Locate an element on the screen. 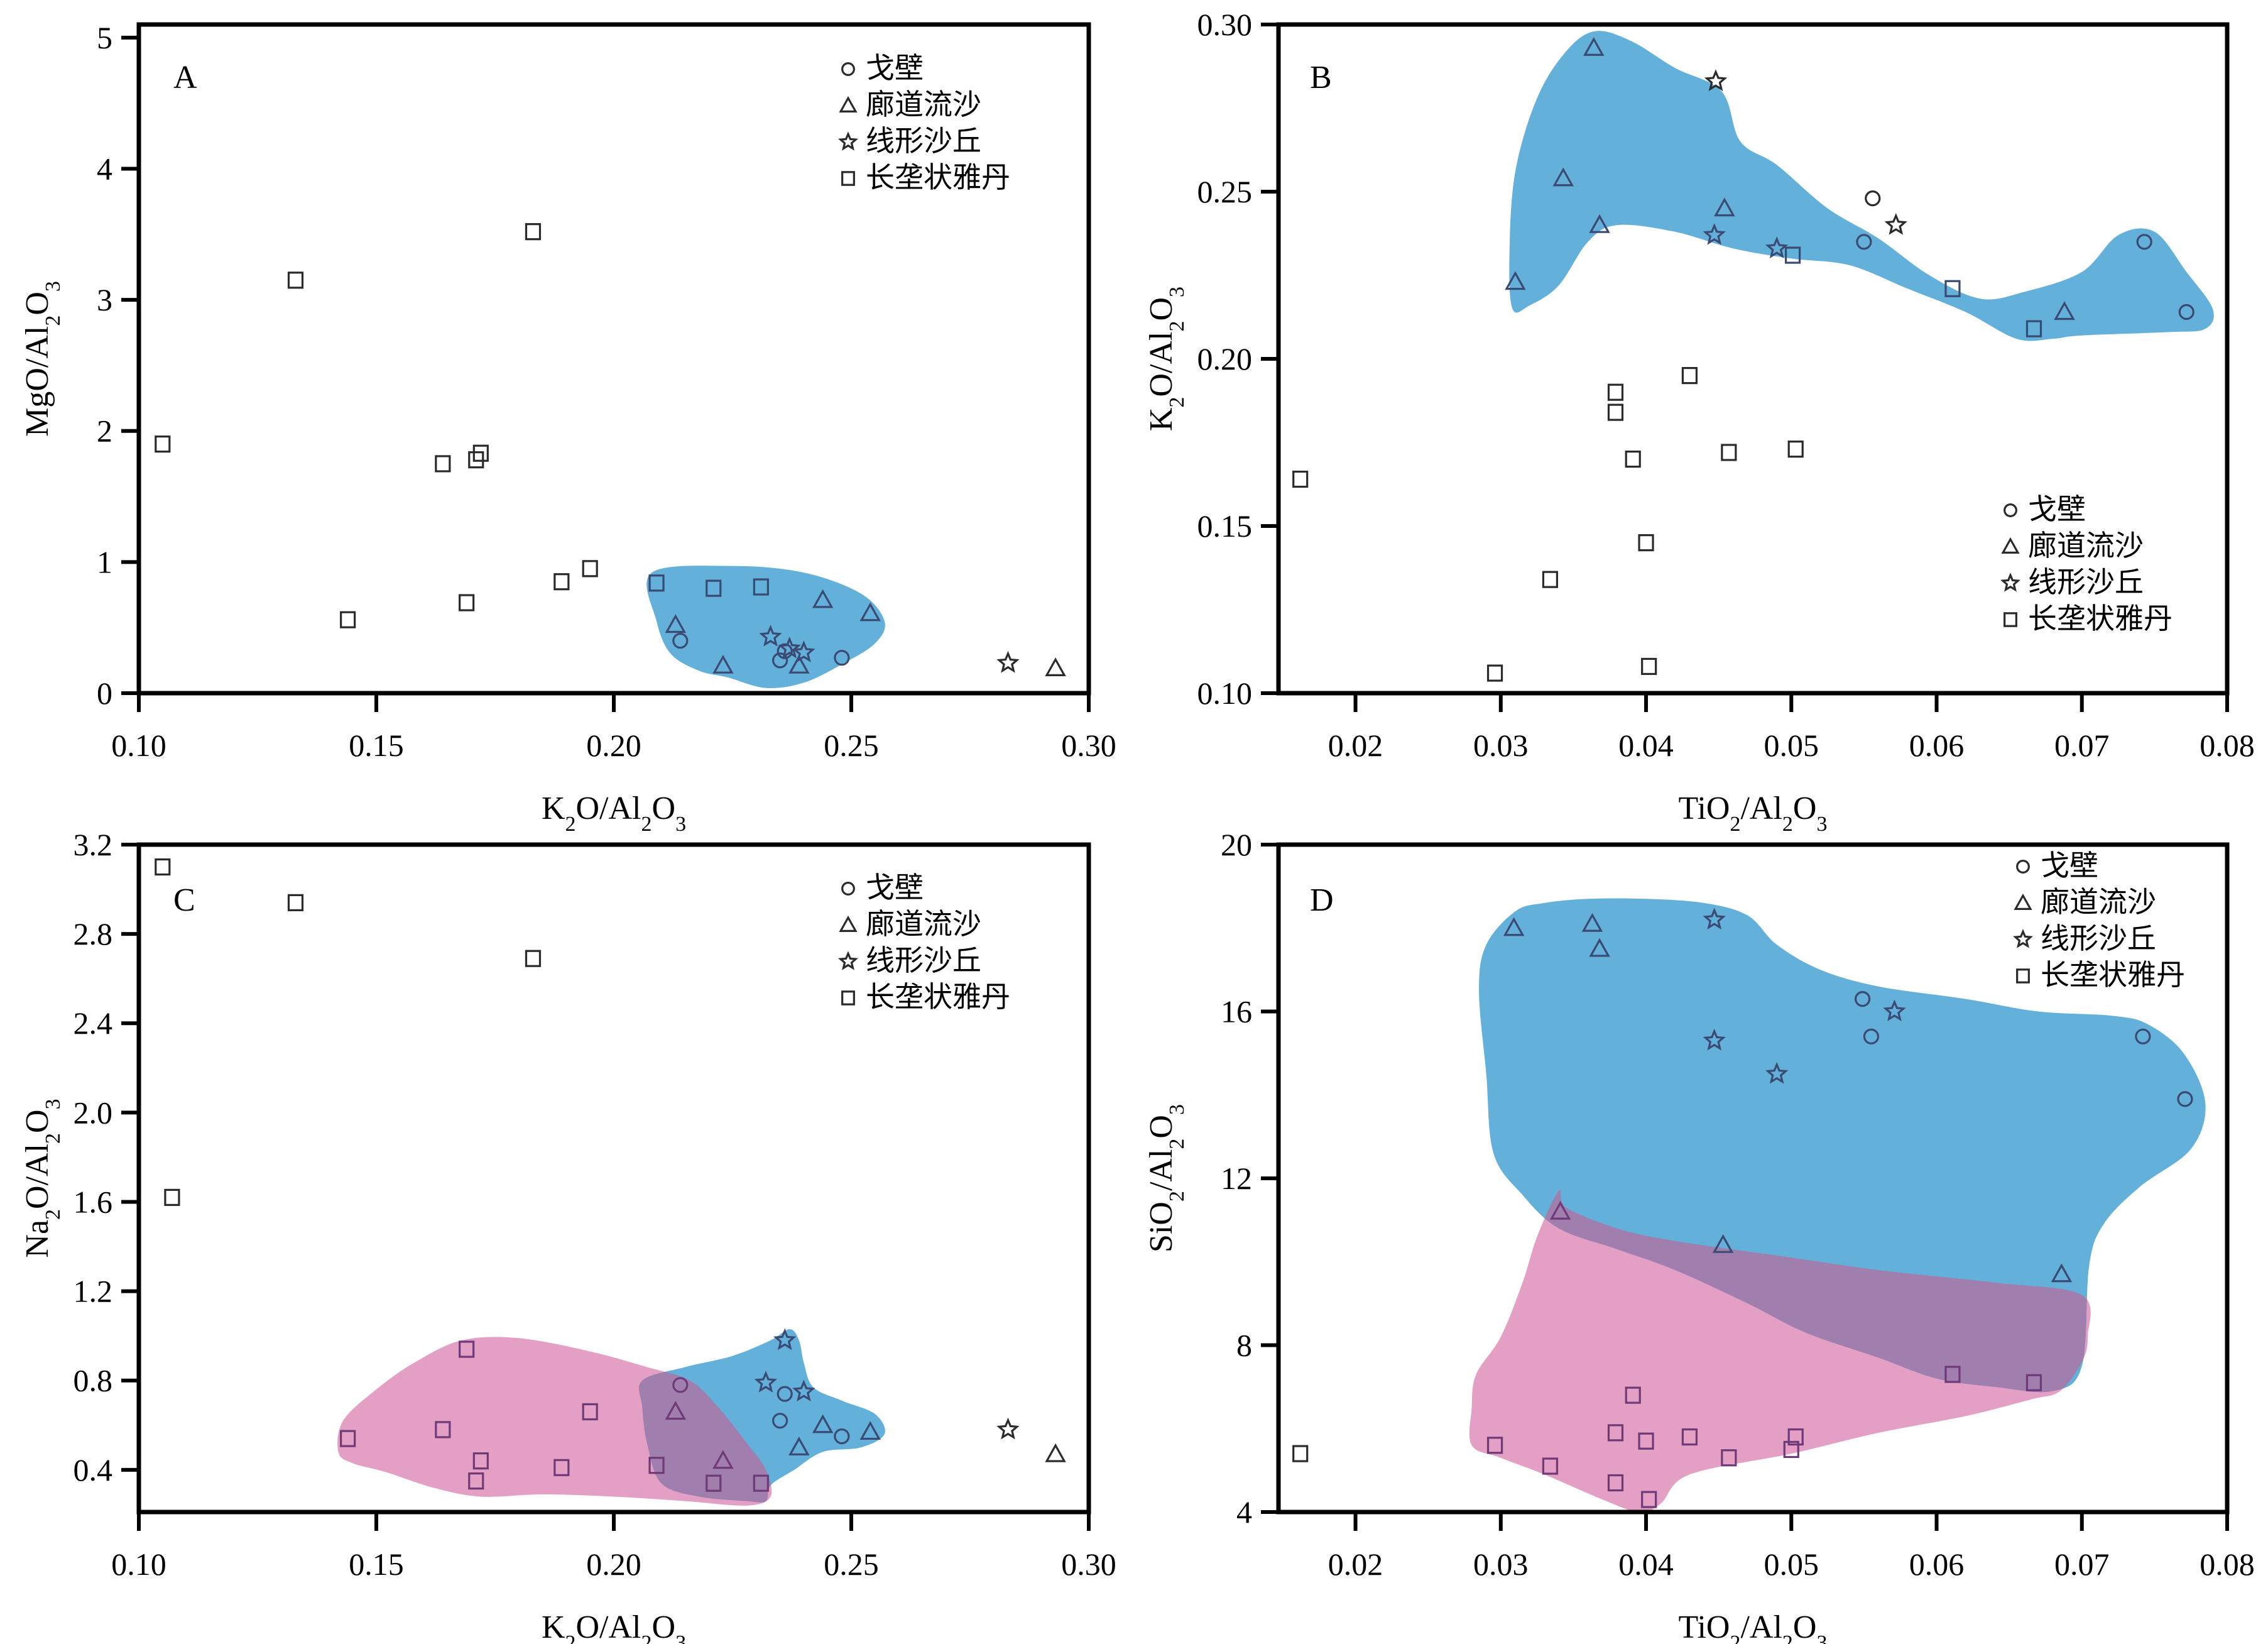  legend-star-icon is located at coordinates (848, 960).